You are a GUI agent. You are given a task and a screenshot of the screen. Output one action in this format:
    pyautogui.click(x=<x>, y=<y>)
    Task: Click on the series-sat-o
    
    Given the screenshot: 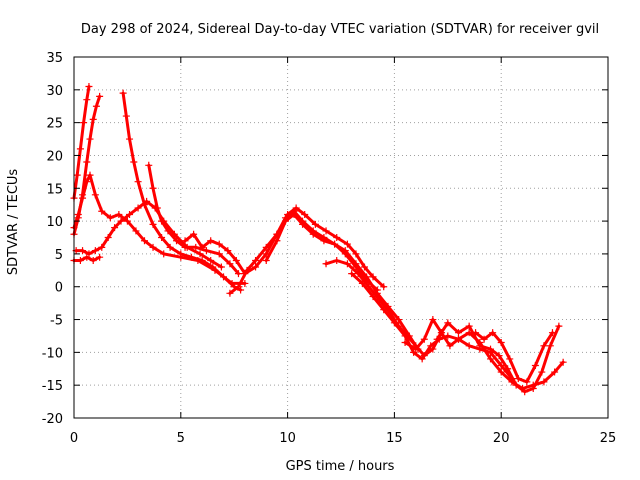 What is the action you would take?
    pyautogui.click(x=514, y=357)
    